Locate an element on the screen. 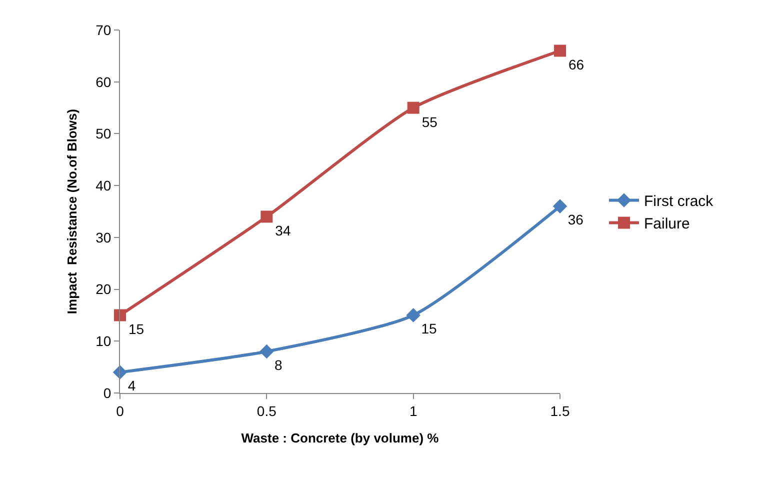 This screenshot has width=773, height=490. data-label: 55 is located at coordinates (430, 122).